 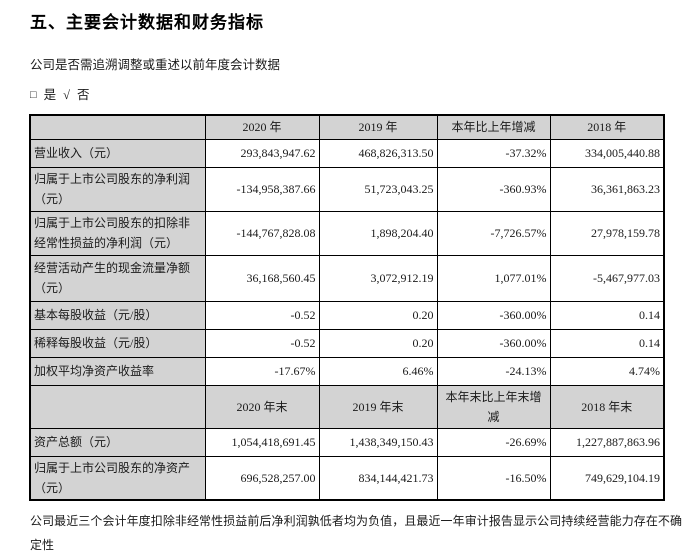 I want to click on table-row-diluted-eps: 稀释每股收益（元/股） -0.52 0.20 -360.00% 0.14, so click(x=347, y=343).